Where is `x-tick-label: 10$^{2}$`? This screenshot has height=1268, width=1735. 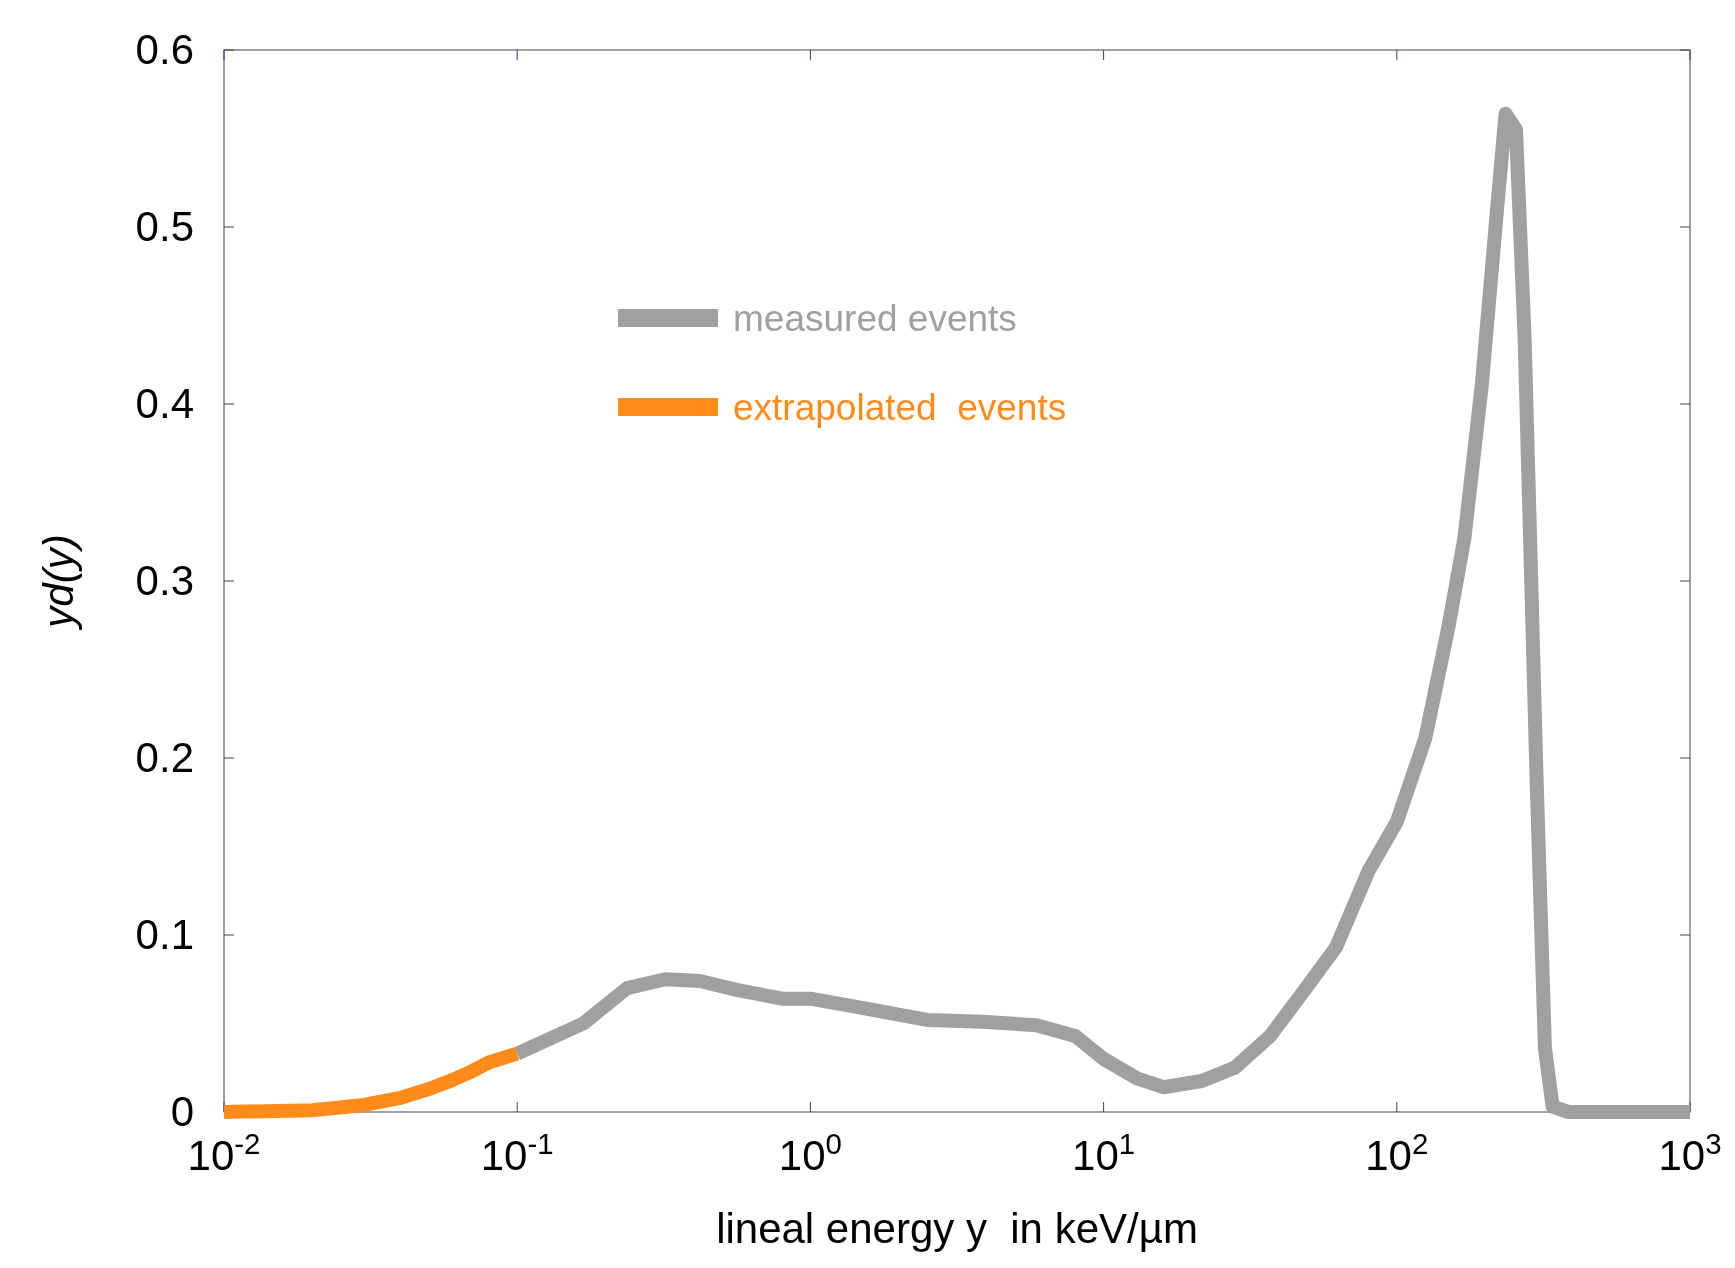
x-tick-label: 10$^{2}$ is located at coordinates (1397, 1152).